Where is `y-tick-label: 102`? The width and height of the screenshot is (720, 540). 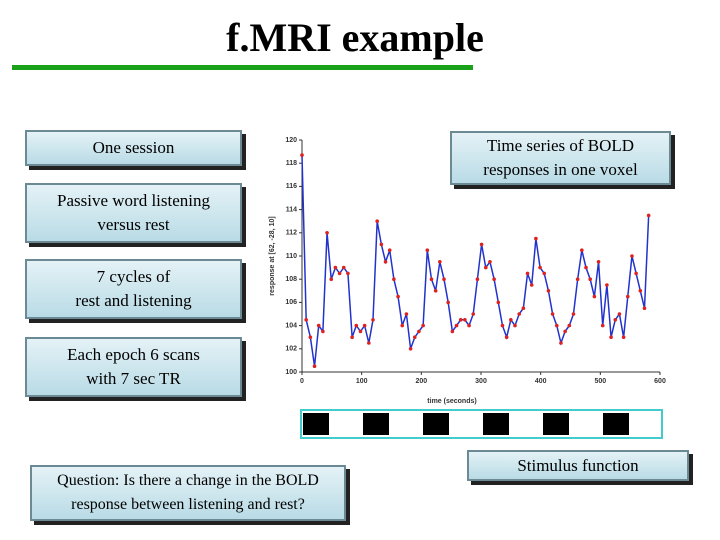 y-tick-label: 102 is located at coordinates (291, 349).